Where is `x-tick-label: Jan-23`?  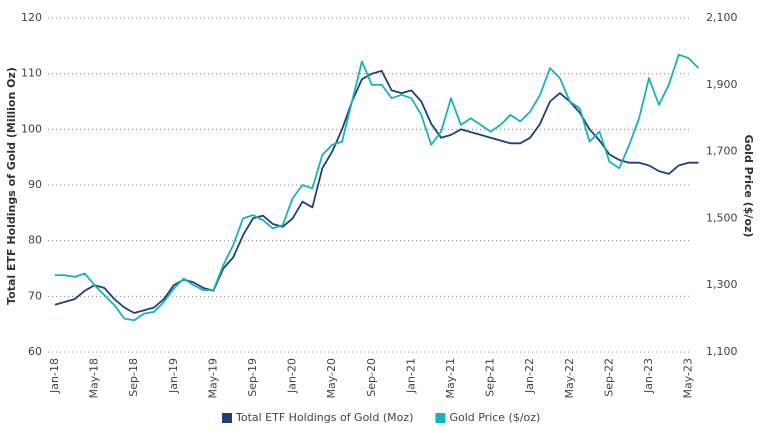
x-tick-label: Jan-23 is located at coordinates (648, 376).